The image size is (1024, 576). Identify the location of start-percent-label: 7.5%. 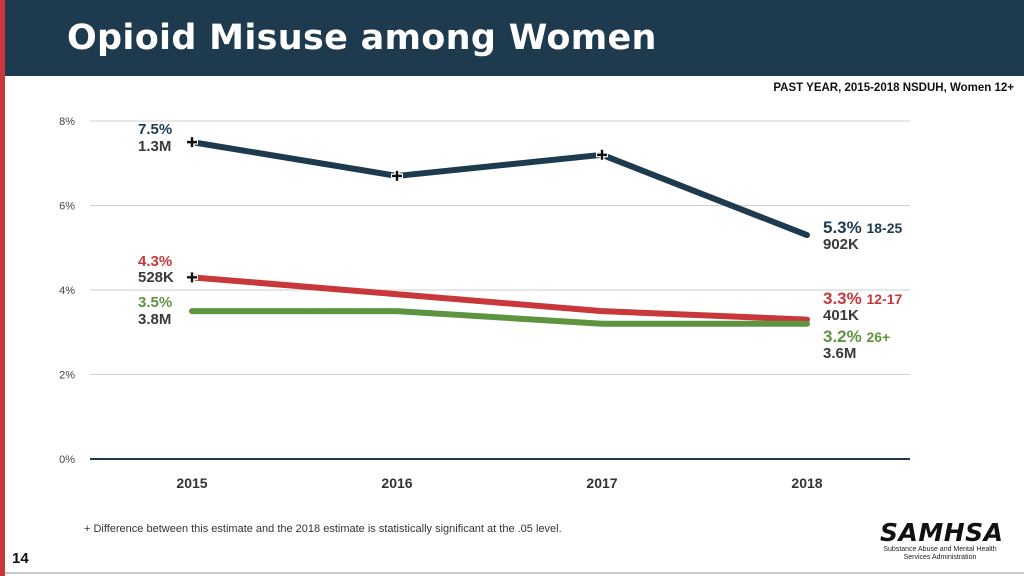
(155, 129).